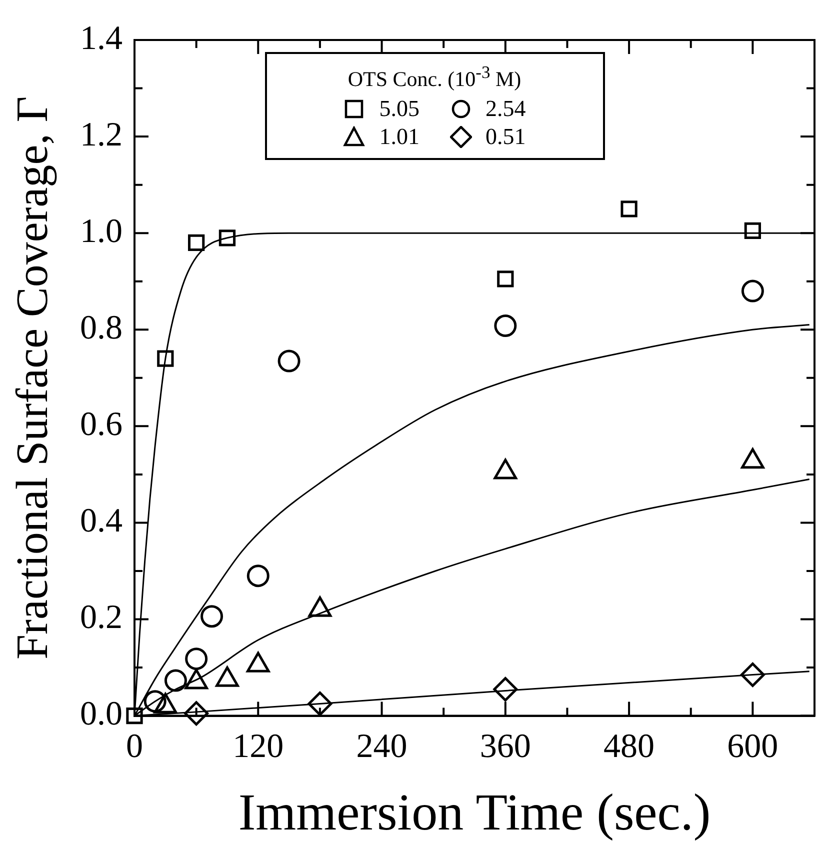  What do you see at coordinates (101, 714) in the screenshot?
I see `y-tick-label: 0.0` at bounding box center [101, 714].